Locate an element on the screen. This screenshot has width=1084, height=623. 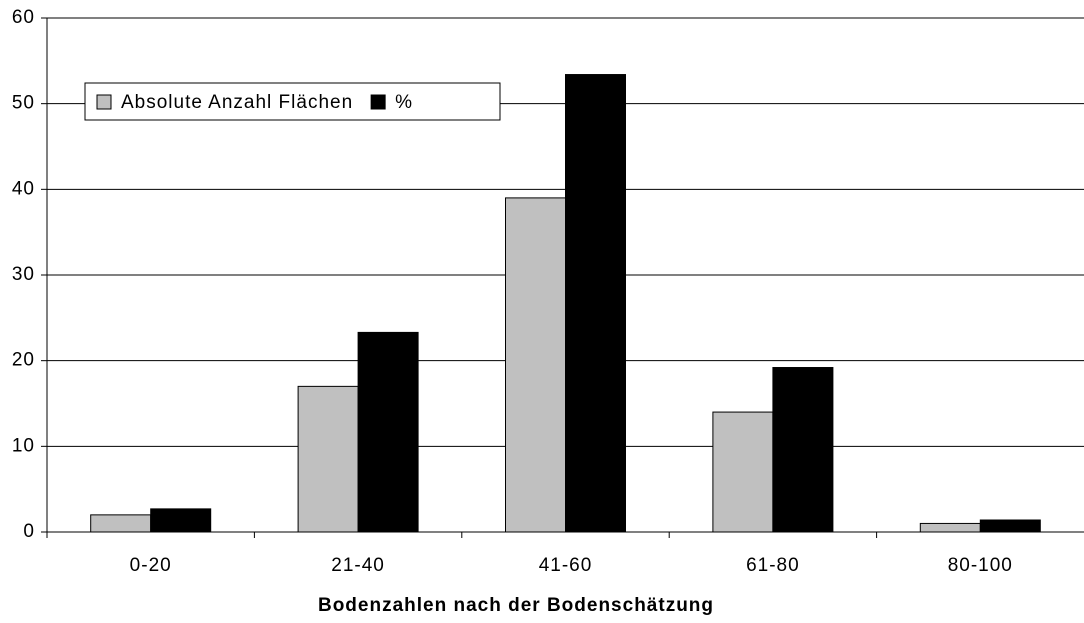
x-tick-label: 61-80 is located at coordinates (773, 565).